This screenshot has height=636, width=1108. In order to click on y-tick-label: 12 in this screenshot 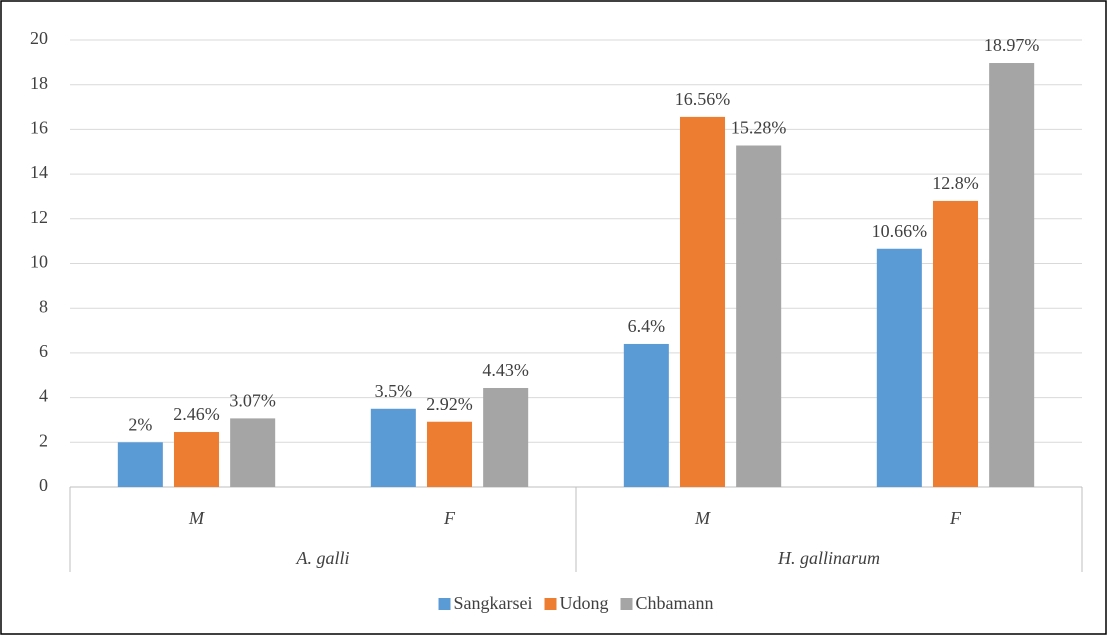, I will do `click(39, 217)`.